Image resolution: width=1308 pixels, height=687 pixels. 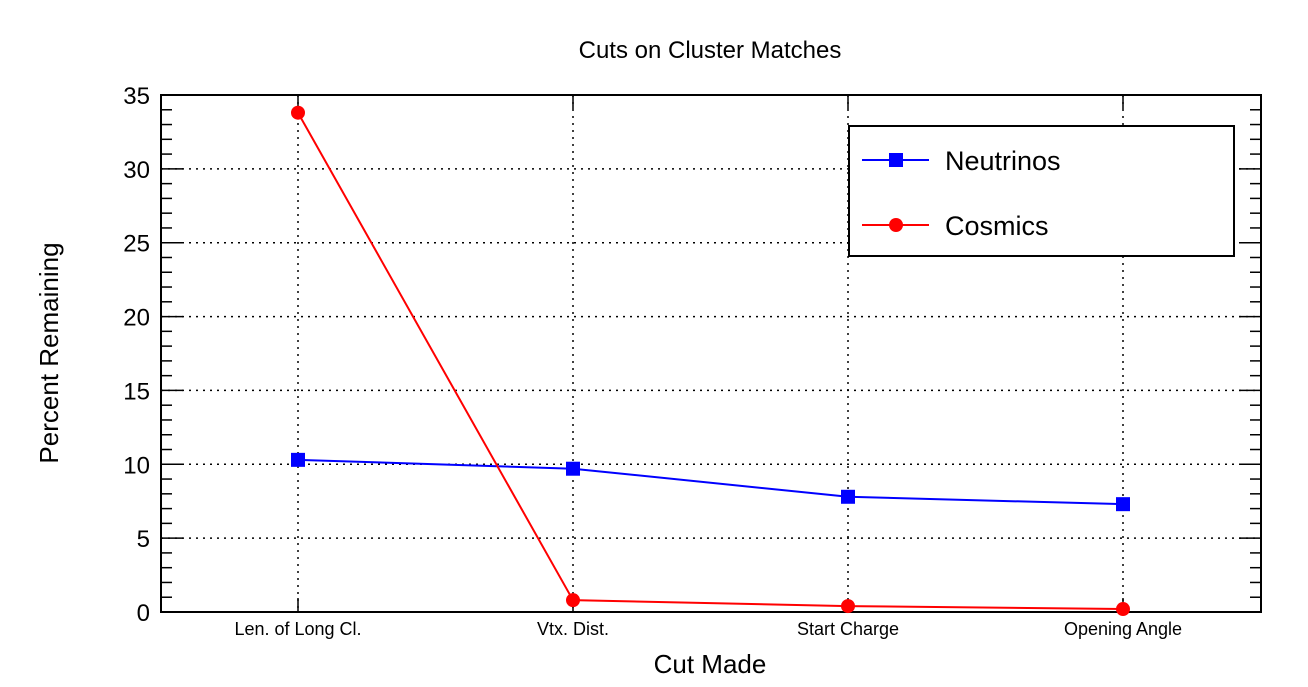 I want to click on y-tick-label: 15, so click(x=136, y=391).